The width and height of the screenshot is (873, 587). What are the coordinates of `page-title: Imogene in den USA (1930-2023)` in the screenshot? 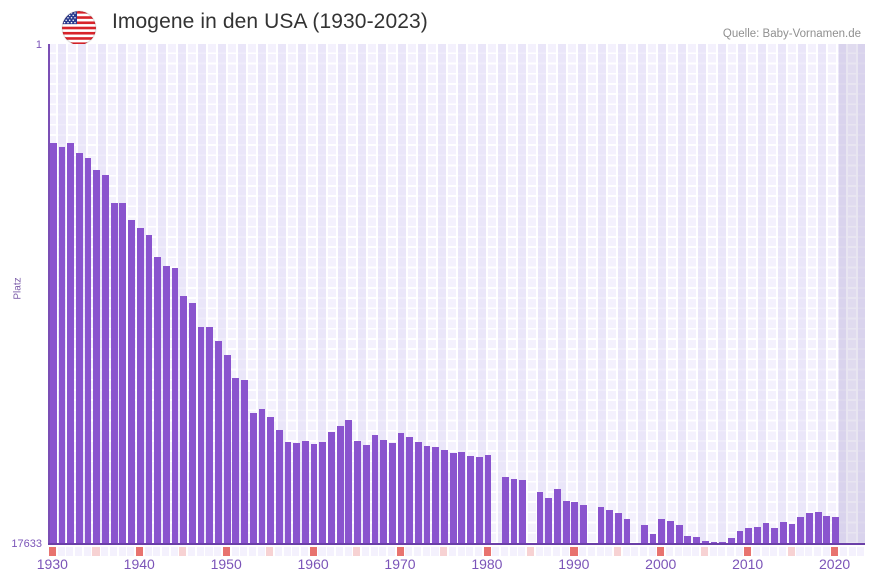 It's located at (270, 21).